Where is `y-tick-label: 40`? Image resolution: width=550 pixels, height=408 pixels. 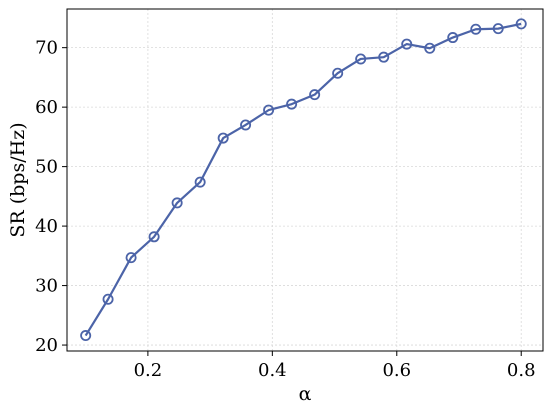
y-tick-label: 40 is located at coordinates (46, 226).